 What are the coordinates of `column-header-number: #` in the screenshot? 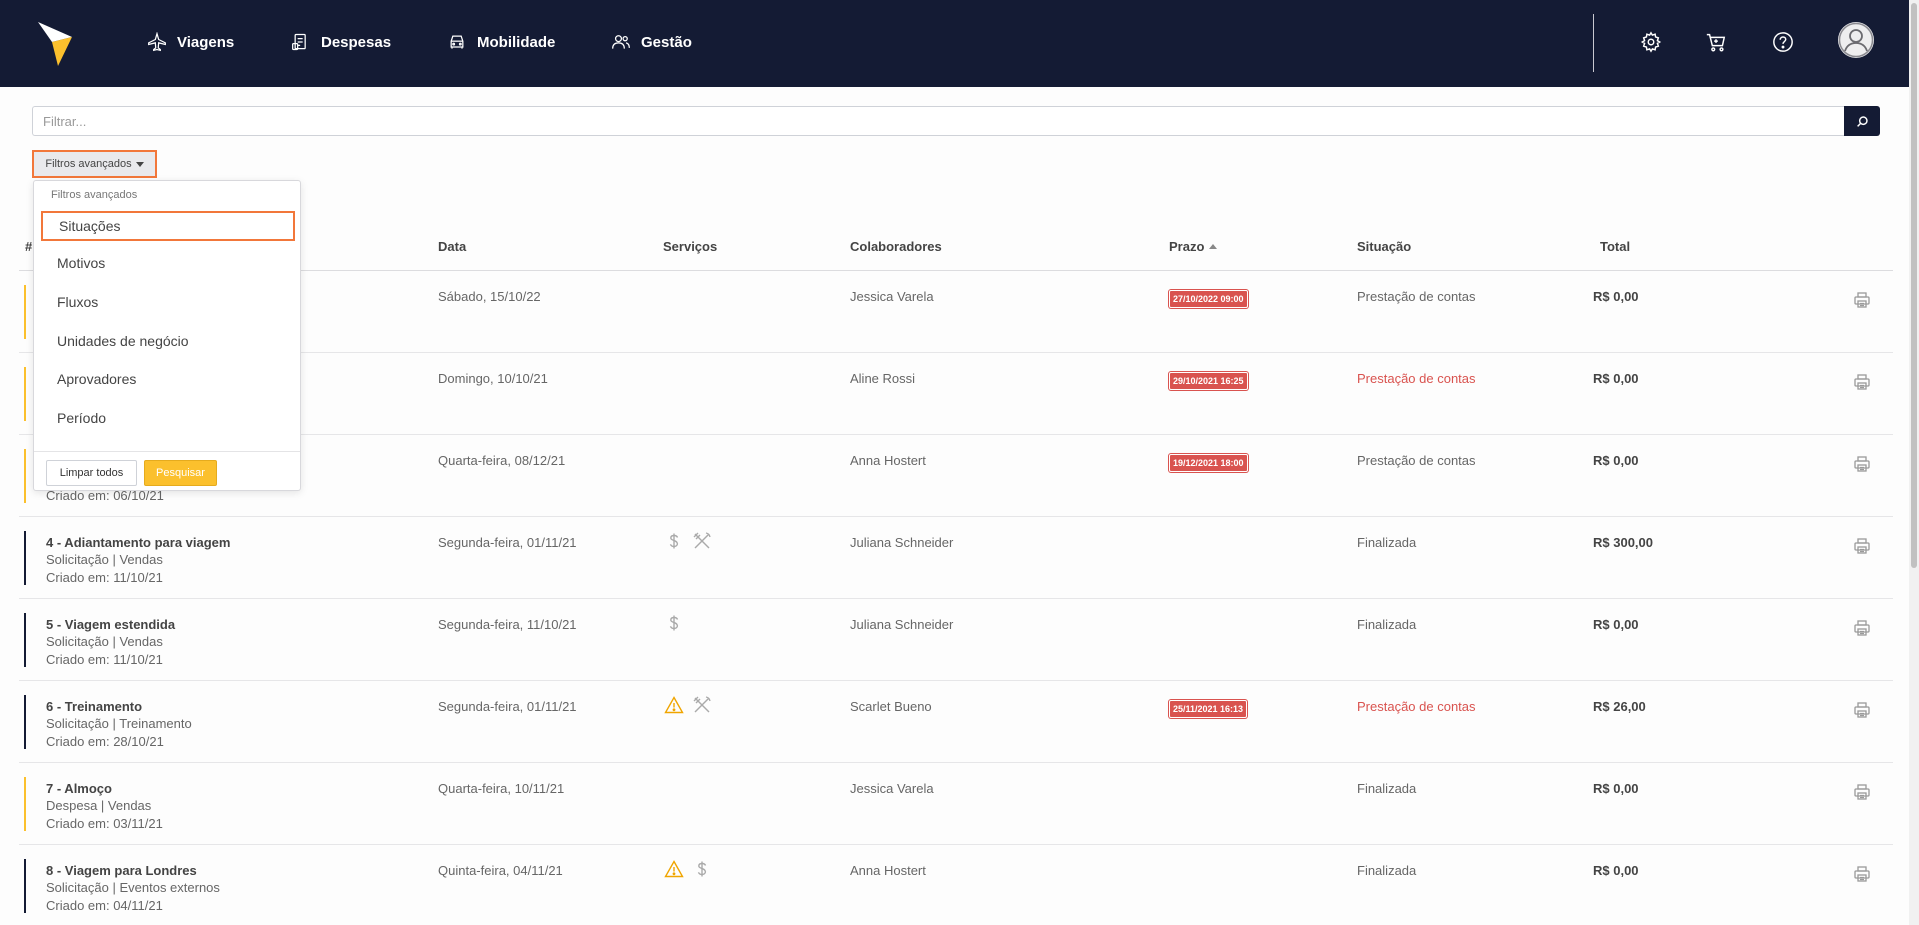 It's located at (29, 246).